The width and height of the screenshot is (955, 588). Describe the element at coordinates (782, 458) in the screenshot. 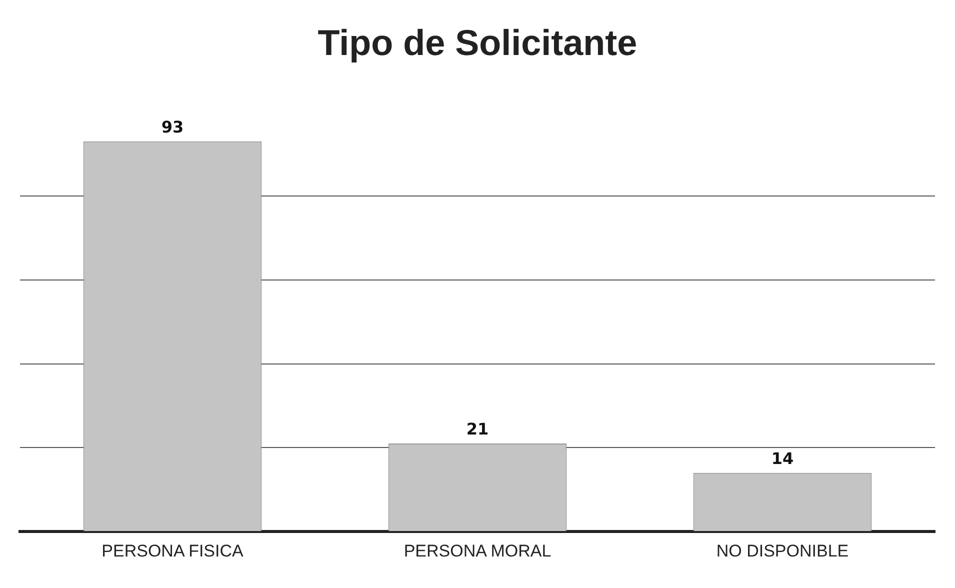

I see `data-label: 14` at that location.